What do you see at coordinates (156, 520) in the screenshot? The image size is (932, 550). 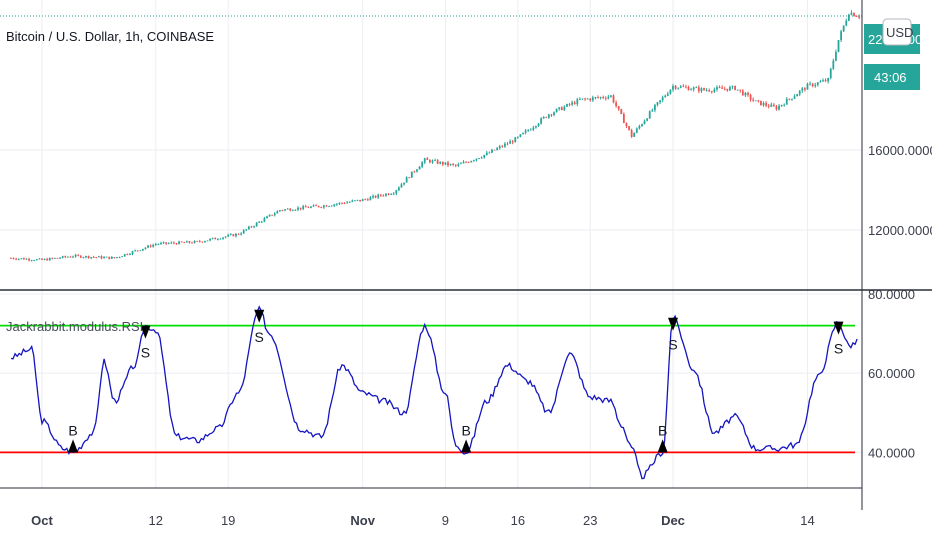 I see `time-tick-label: 12` at bounding box center [156, 520].